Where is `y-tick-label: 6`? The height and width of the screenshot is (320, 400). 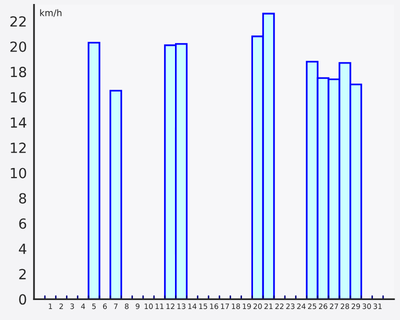
y-tick-label: 6 is located at coordinates (22, 223).